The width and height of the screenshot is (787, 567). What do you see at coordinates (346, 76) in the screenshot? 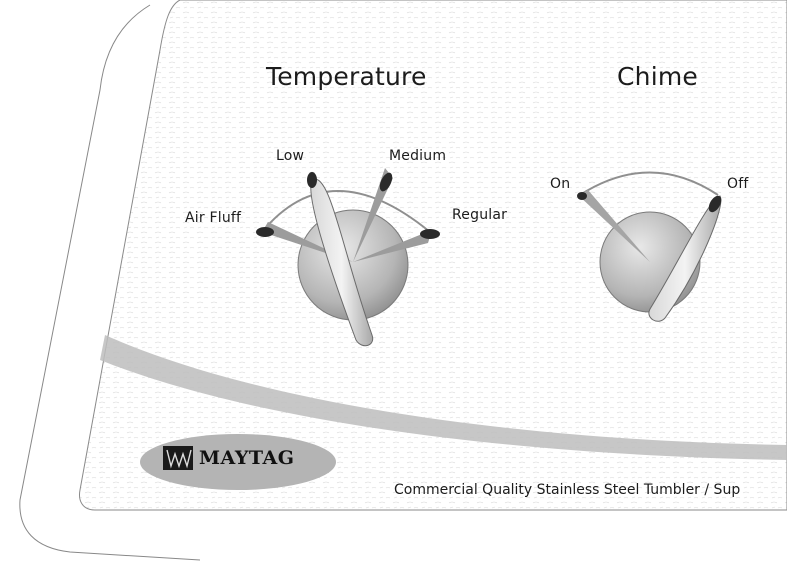
I see `temperature-title: Temperature` at bounding box center [346, 76].